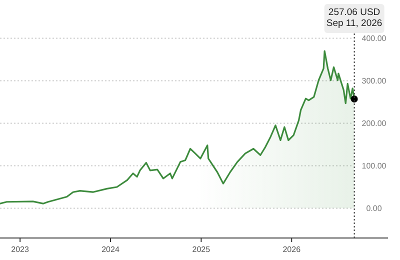 The width and height of the screenshot is (400, 260). I want to click on y-tick-label: 300.00, so click(374, 81).